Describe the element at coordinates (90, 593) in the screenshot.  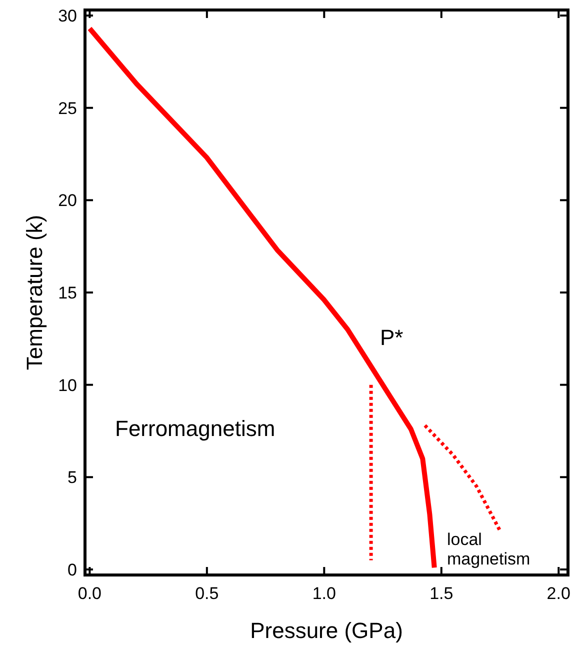
I see `x-tick-label: 0.0` at that location.